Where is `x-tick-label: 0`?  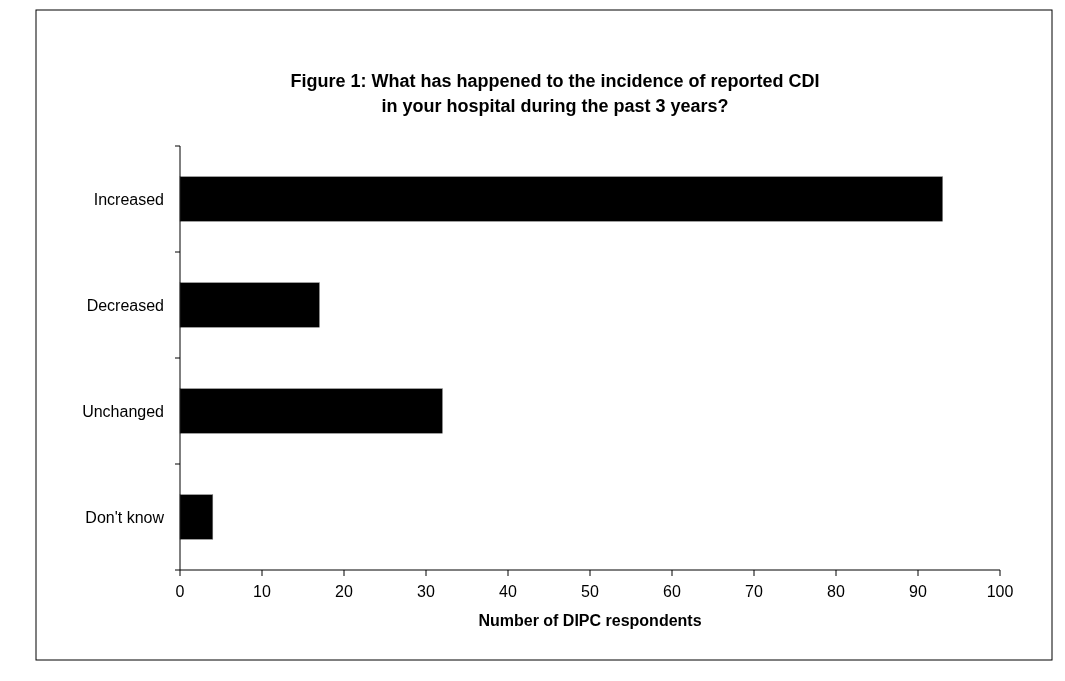
x-tick-label: 0 is located at coordinates (180, 591).